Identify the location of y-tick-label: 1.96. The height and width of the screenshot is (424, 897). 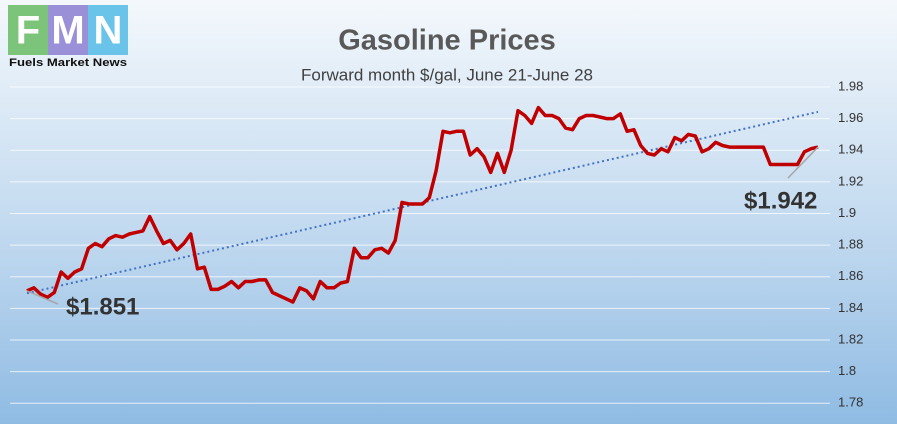
(850, 117).